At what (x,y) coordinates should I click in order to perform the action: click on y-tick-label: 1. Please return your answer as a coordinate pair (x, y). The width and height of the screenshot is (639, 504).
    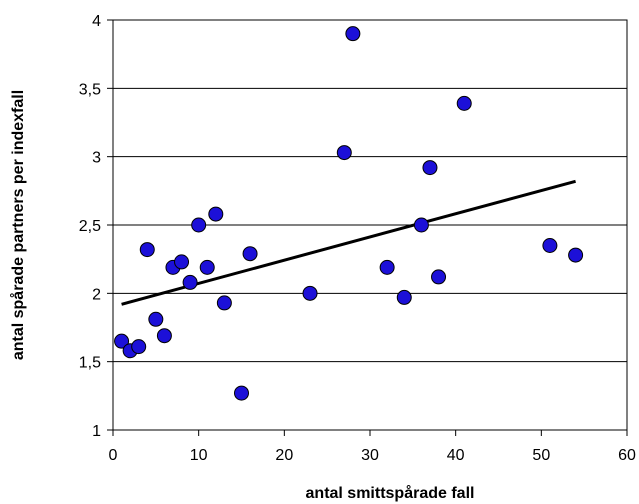
    Looking at the image, I should click on (96, 431).